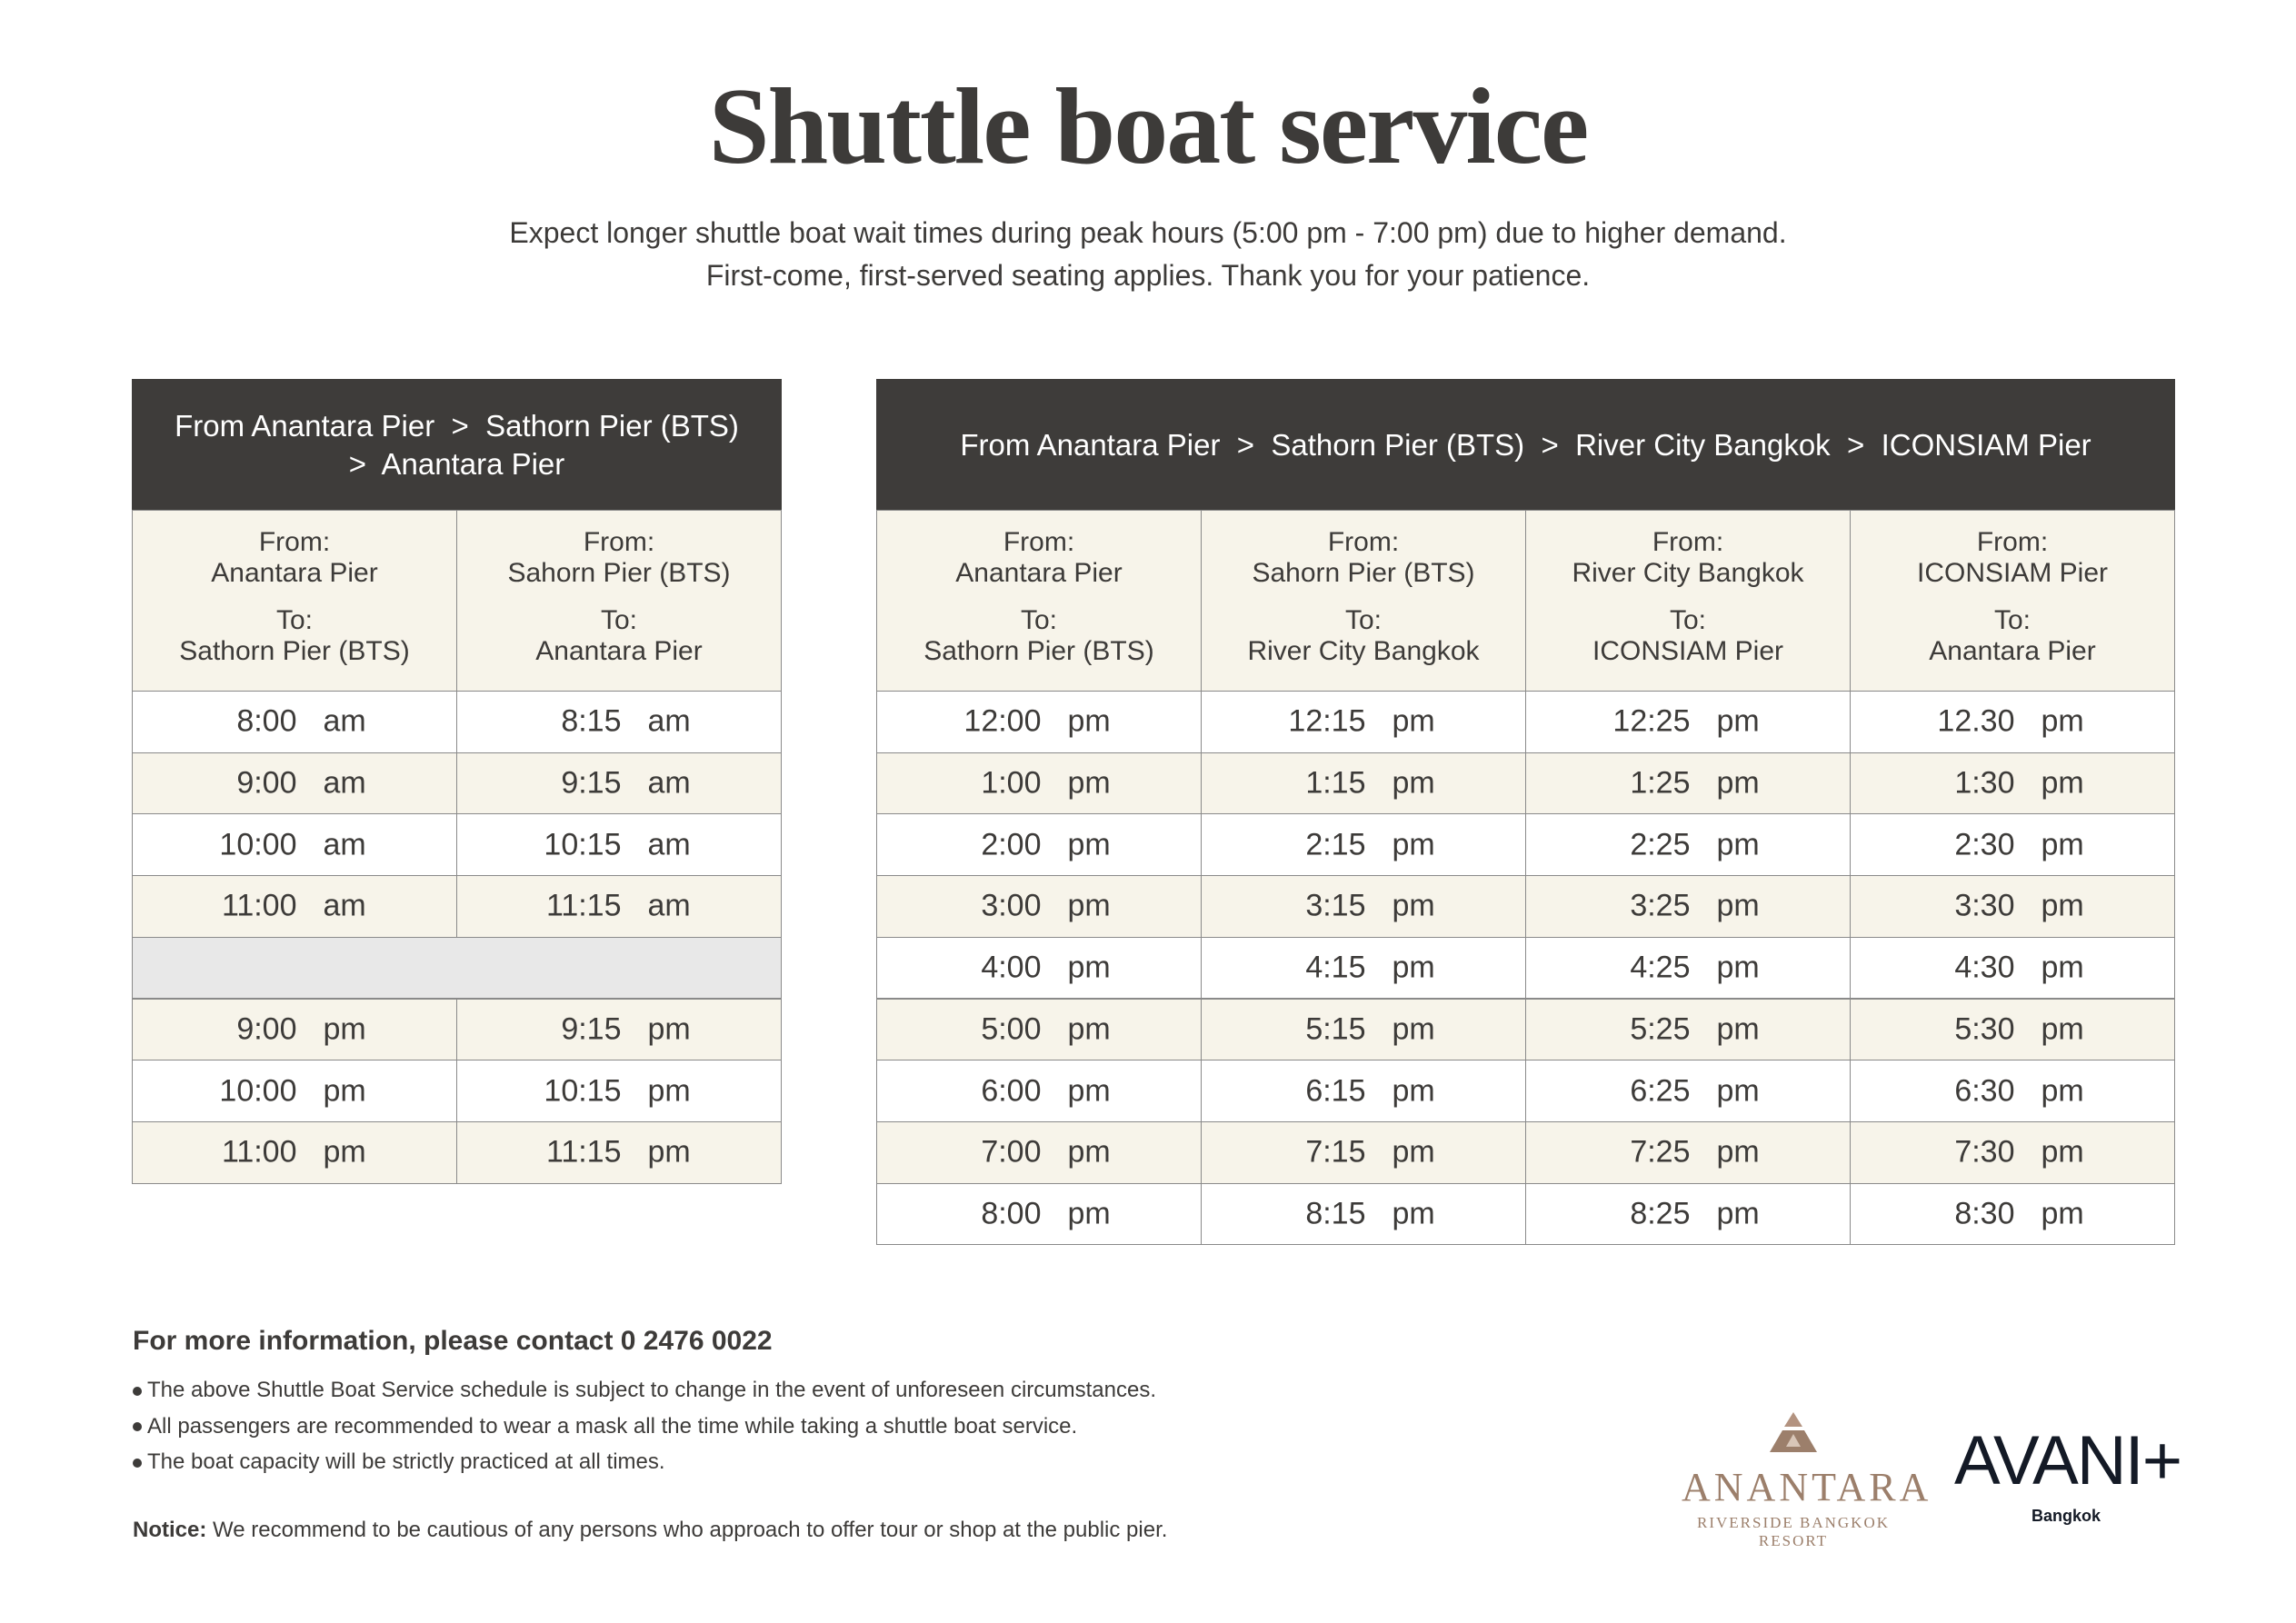  Describe the element at coordinates (1011, 967) in the screenshot. I see `time: 4:00` at that location.